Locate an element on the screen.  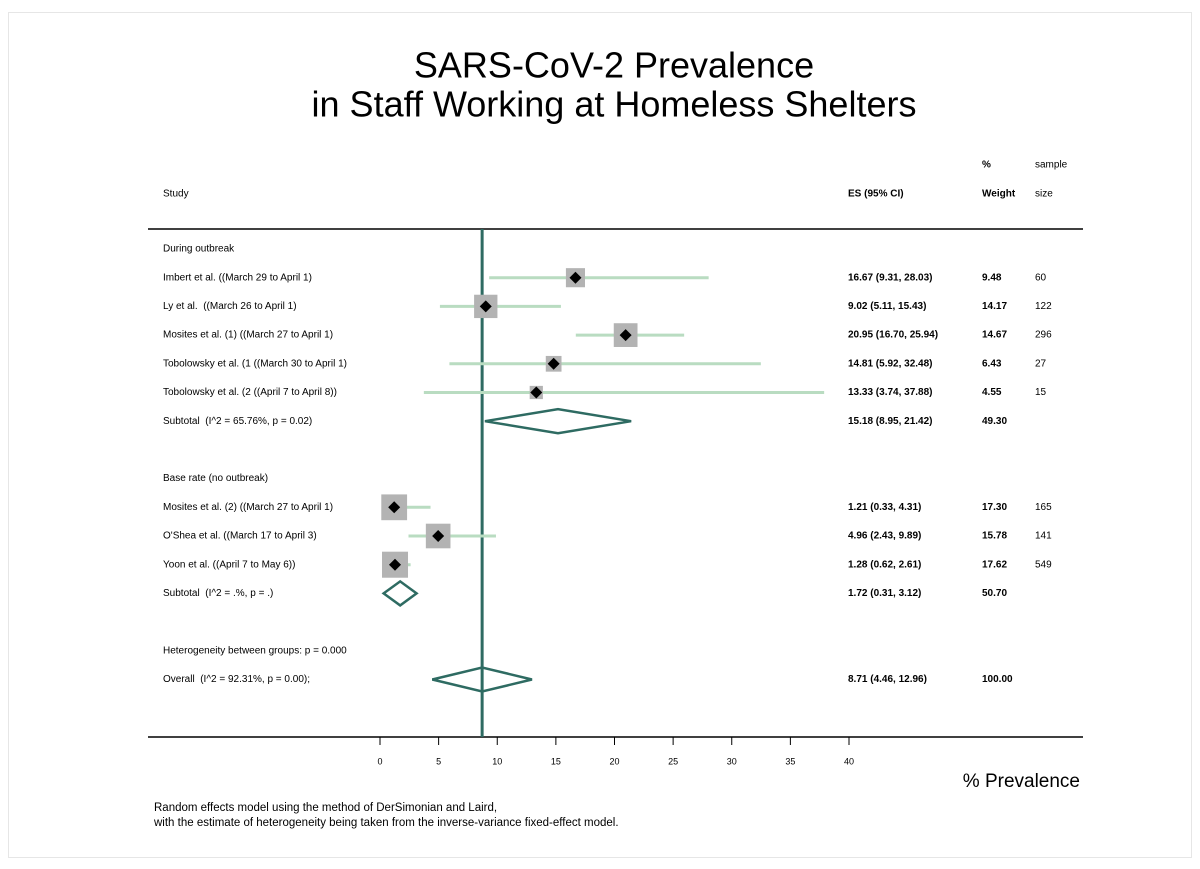
chart-title: in Staff Working at Homeless Shelters is located at coordinates (614, 104).